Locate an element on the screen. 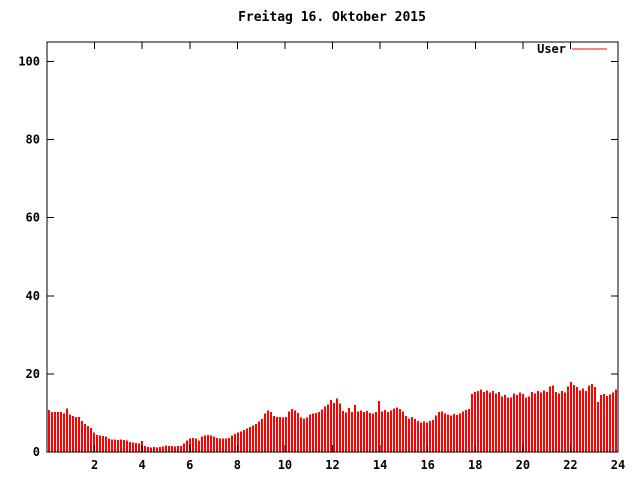  x-tick-label: 14 is located at coordinates (380, 465).